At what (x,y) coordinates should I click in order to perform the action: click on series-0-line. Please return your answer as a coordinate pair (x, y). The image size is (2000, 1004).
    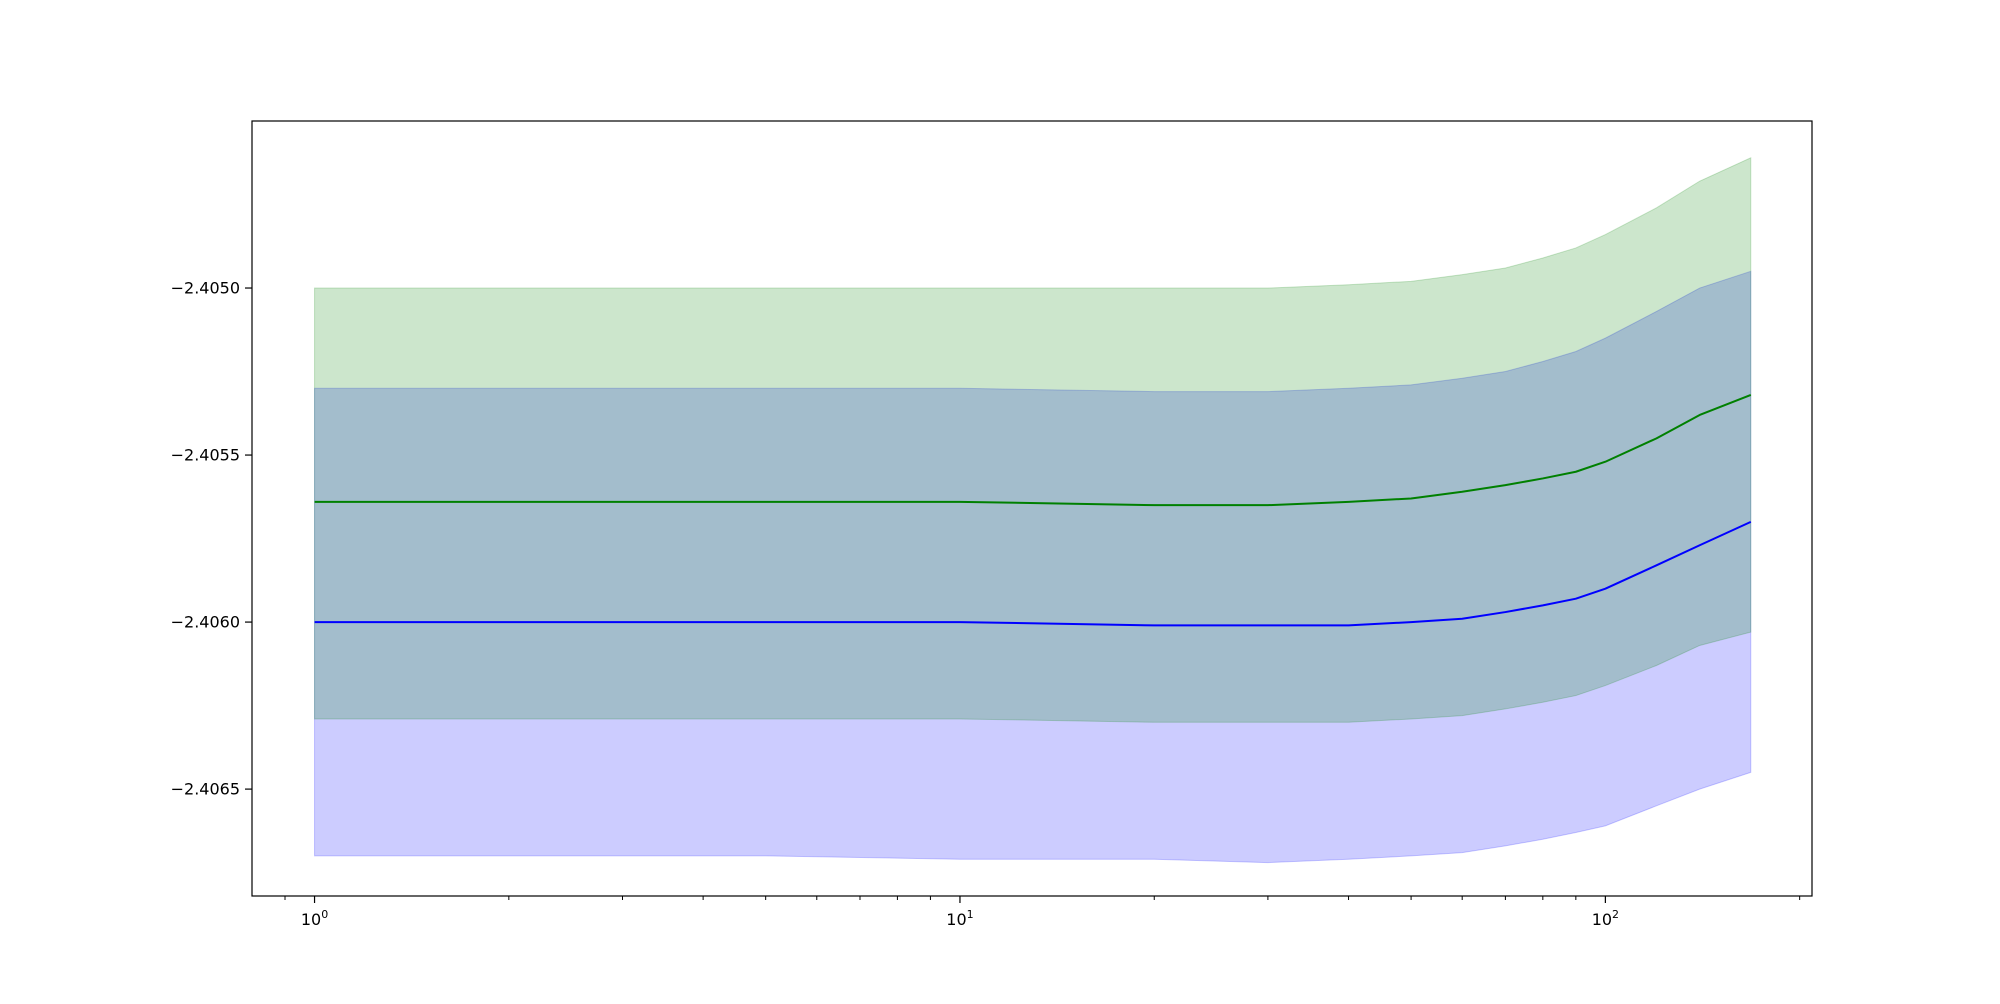
    Looking at the image, I should click on (1033, 573).